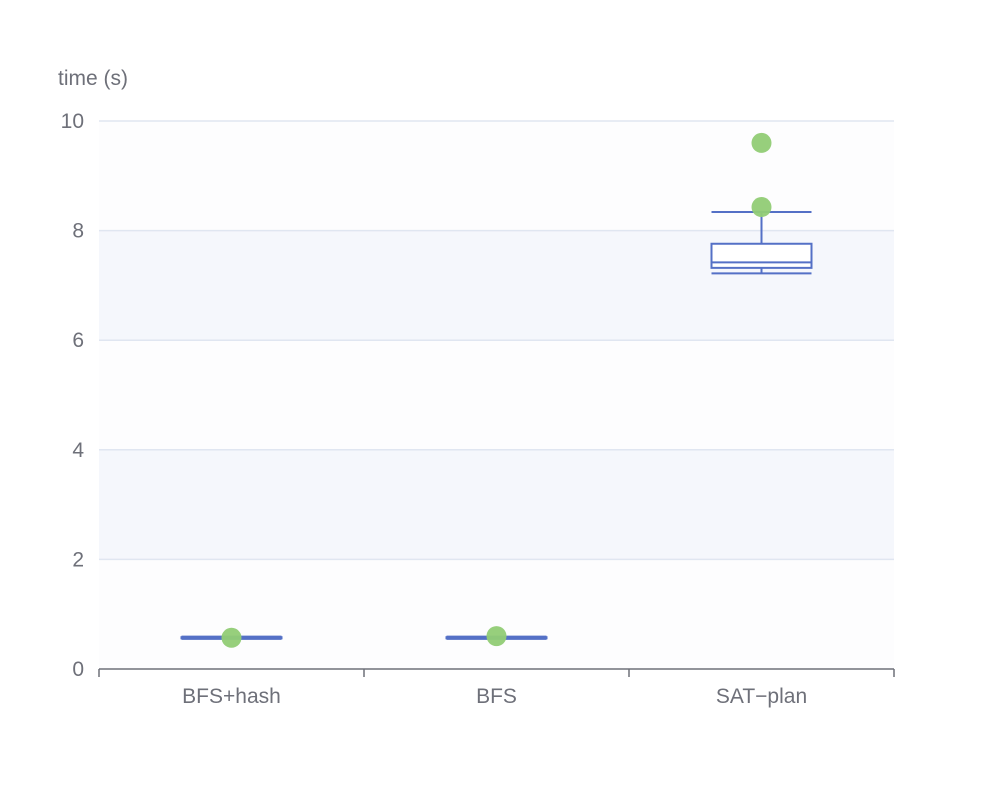  Describe the element at coordinates (72, 121) in the screenshot. I see `y-tick-label: 10` at that location.